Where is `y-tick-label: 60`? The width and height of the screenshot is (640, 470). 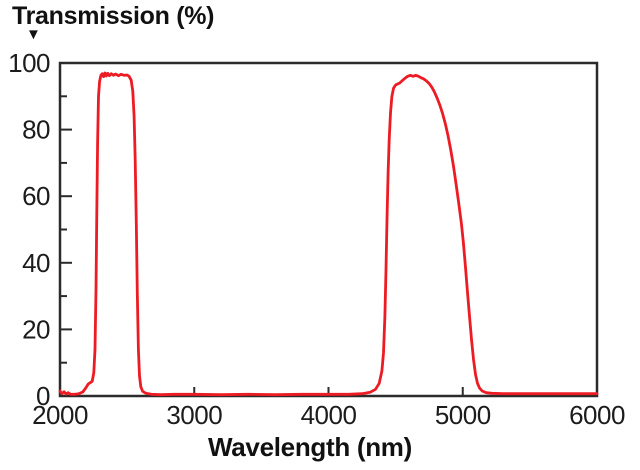
y-tick-label: 60 is located at coordinates (36, 196).